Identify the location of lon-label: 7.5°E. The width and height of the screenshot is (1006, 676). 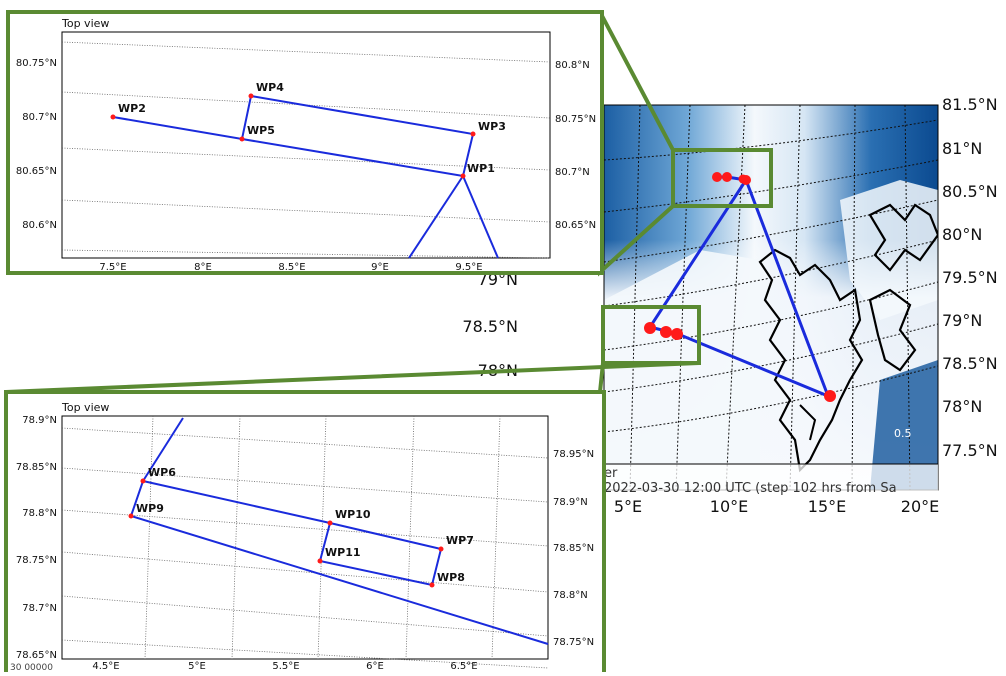
(112, 267).